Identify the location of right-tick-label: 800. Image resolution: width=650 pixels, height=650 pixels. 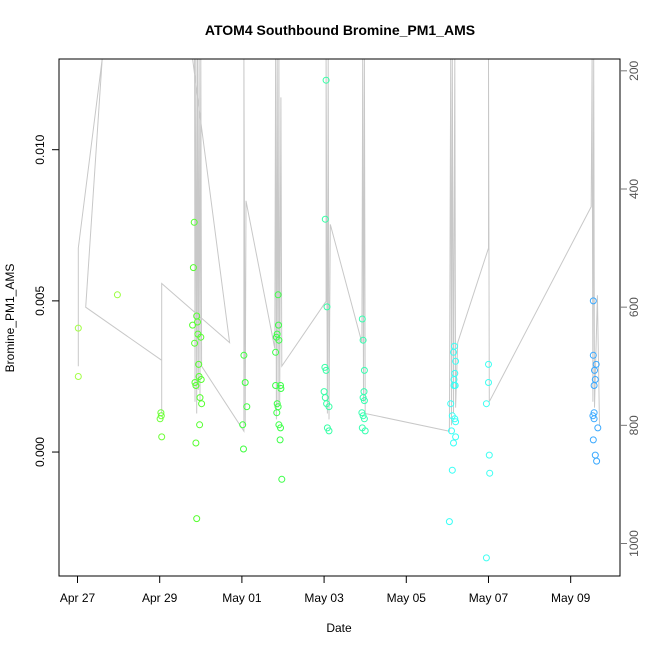
(634, 425).